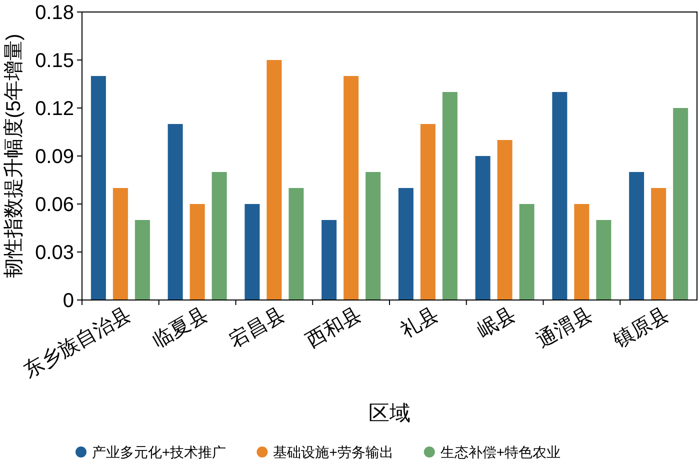  What do you see at coordinates (334, 327) in the screenshot?
I see `x-tick-label: 西和县` at bounding box center [334, 327].